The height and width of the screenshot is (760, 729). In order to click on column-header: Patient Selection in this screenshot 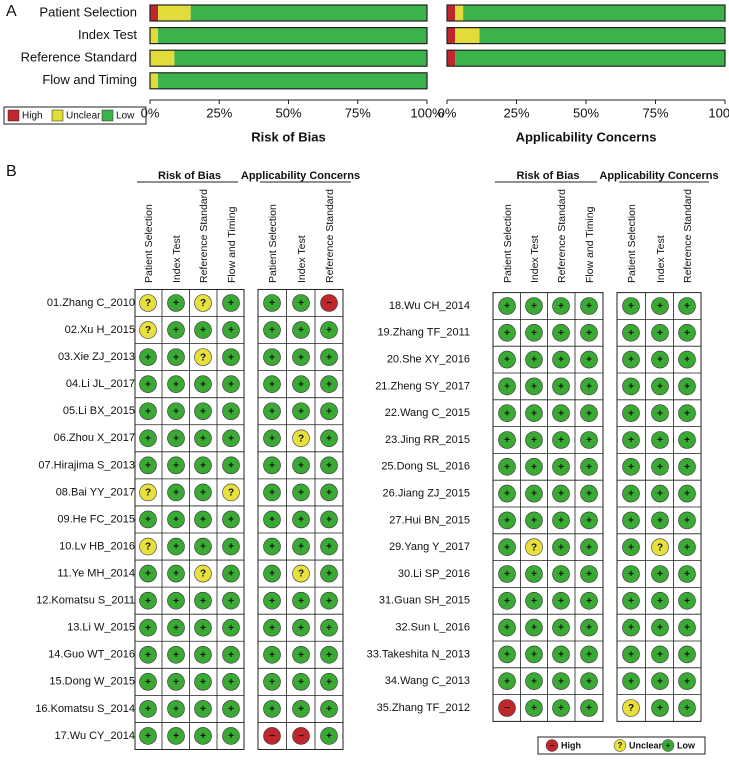, I will do `click(508, 243)`.